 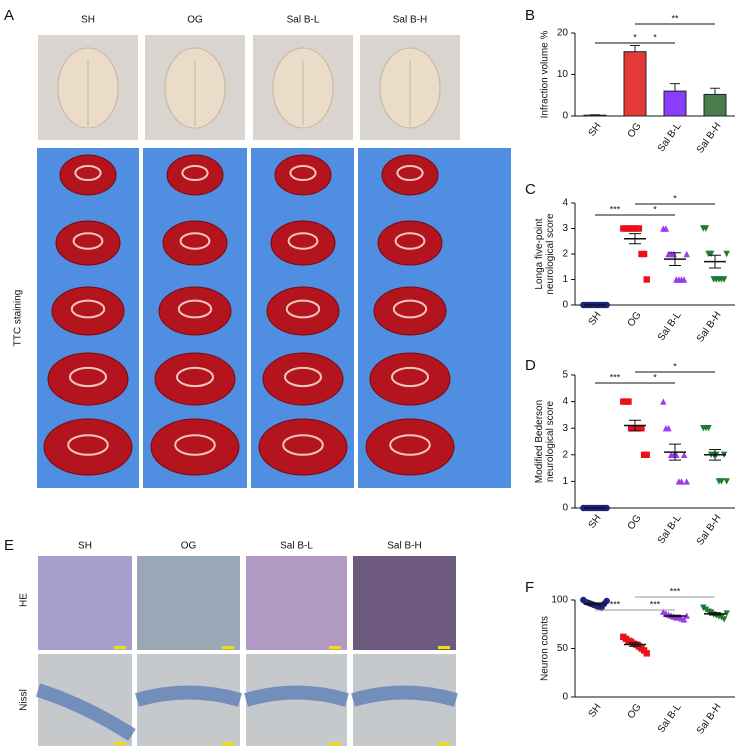 I want to click on column-label: Sal B-H, so click(x=410, y=20).